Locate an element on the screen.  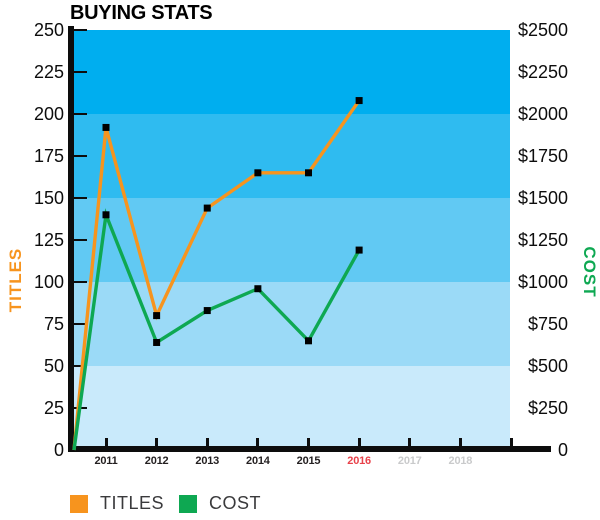
left-axis-tick-label: 175 is located at coordinates (48, 156).